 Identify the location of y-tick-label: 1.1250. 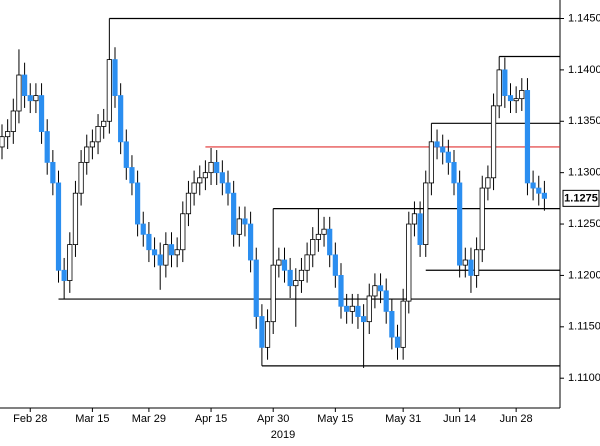
(584, 224).